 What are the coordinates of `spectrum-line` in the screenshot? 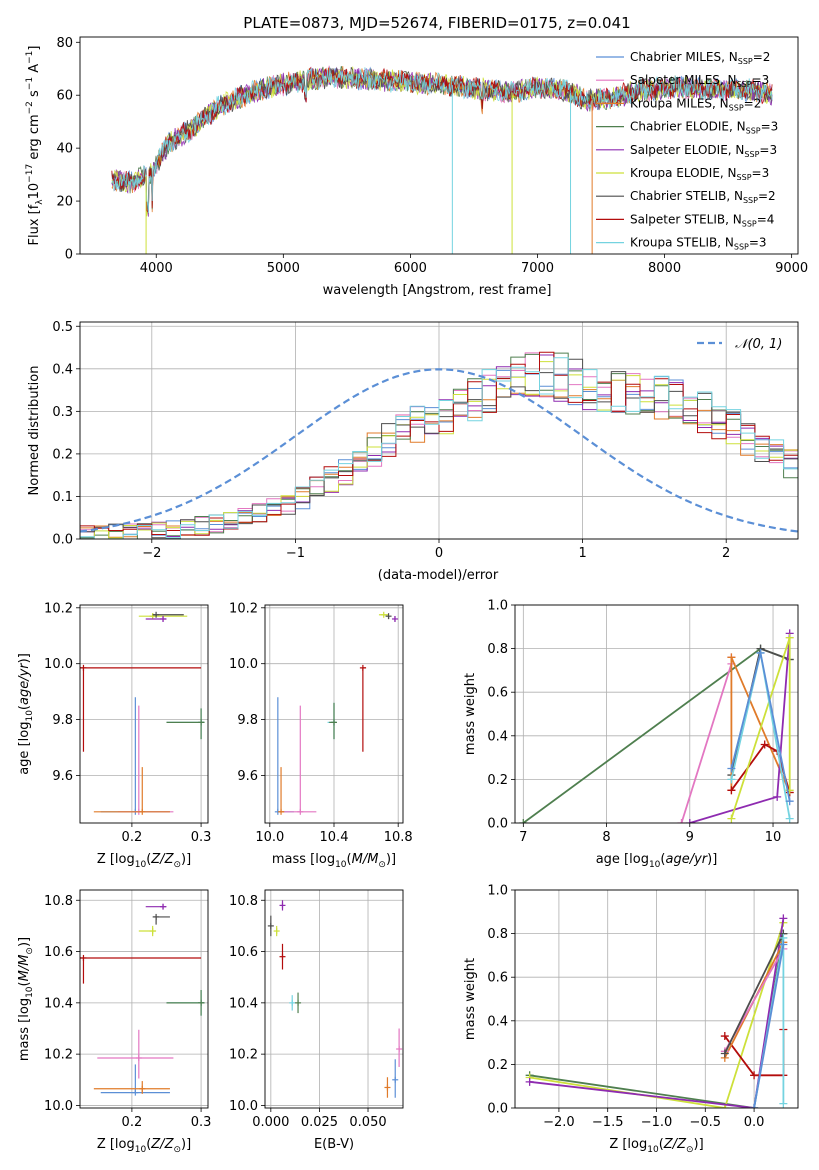 It's located at (442, 140).